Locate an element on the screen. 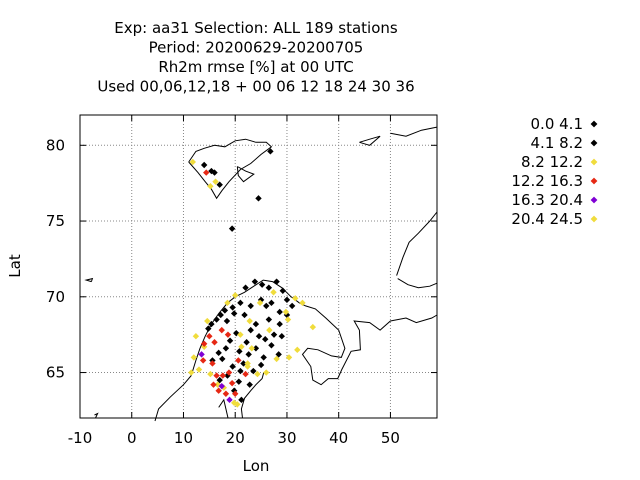  title-line: Period: 20200629-20200705 is located at coordinates (256, 48).